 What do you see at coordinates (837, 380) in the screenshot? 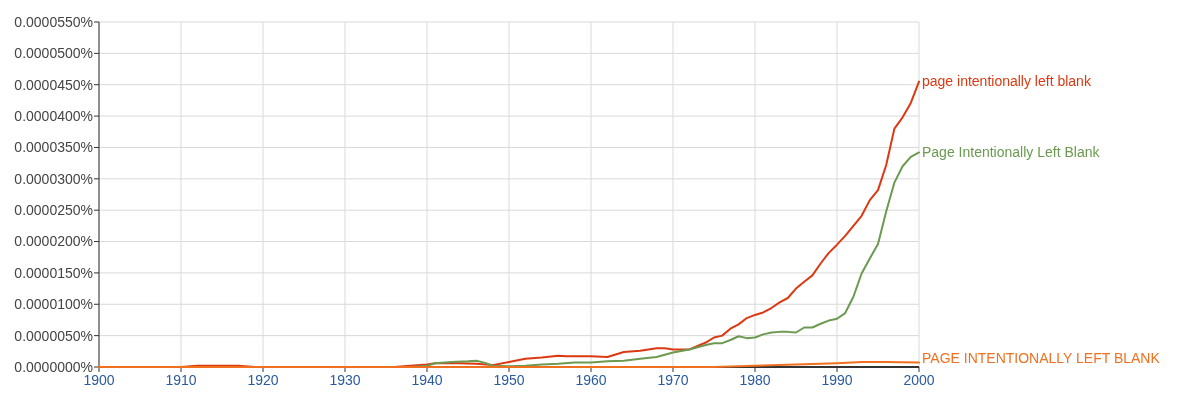
I see `x-tick-label: 1990` at bounding box center [837, 380].